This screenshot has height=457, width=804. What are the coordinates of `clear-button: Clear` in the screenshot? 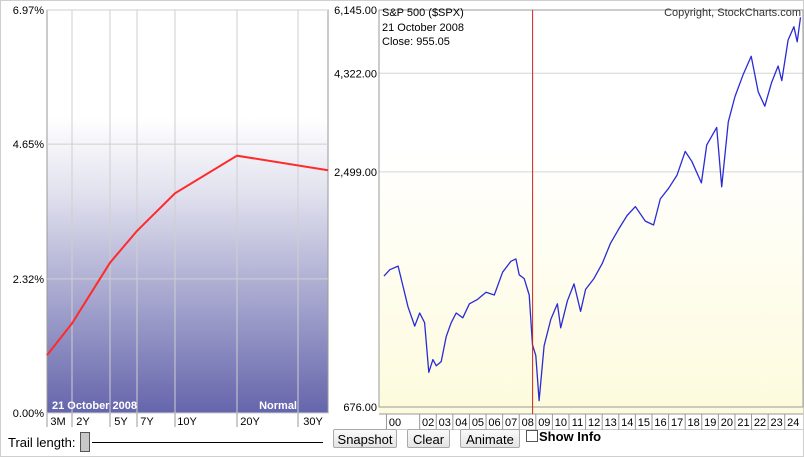 It's located at (428, 438).